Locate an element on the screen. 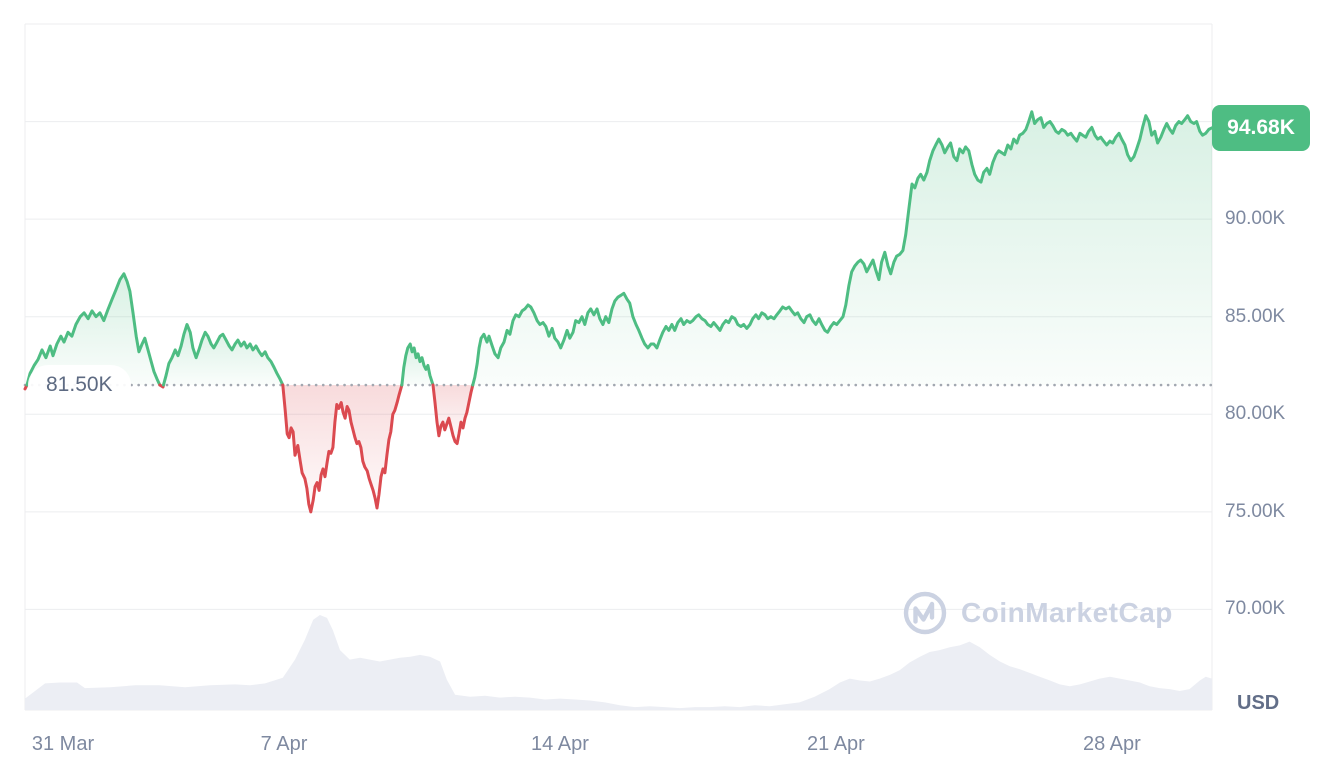  y-axis-tick-label: 75.00K is located at coordinates (1255, 511).